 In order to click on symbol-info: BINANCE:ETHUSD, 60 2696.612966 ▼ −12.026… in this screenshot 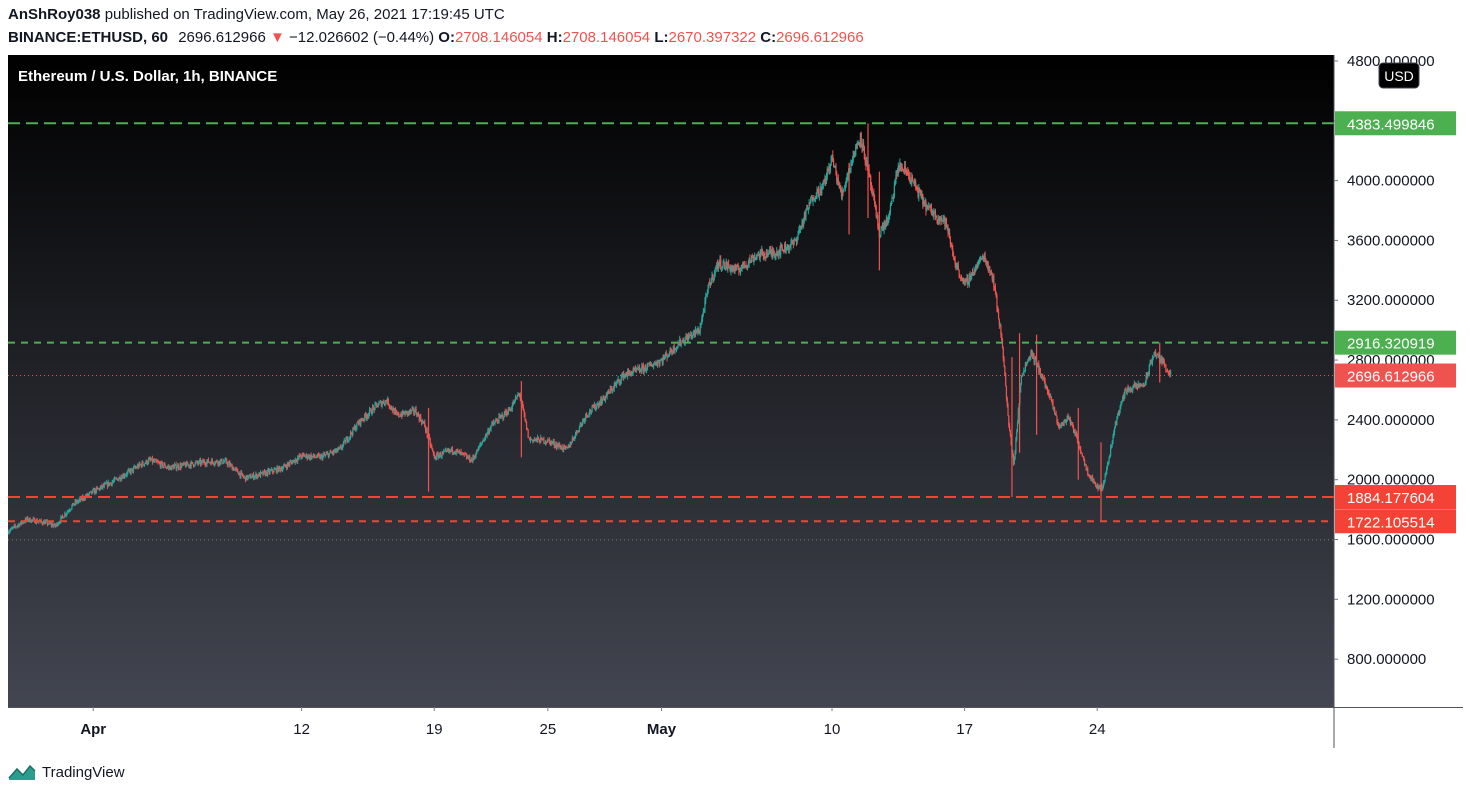, I will do `click(436, 37)`.